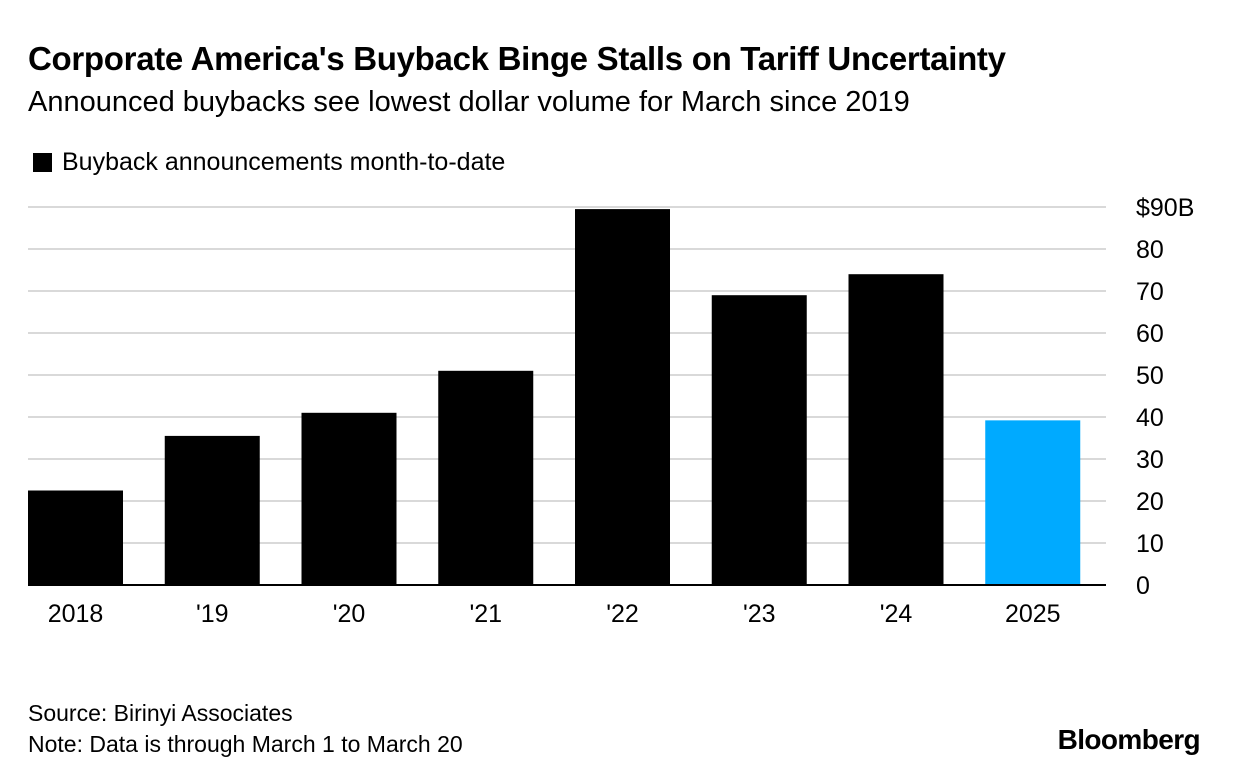  I want to click on y-tick-label-0: 0, so click(1143, 586).